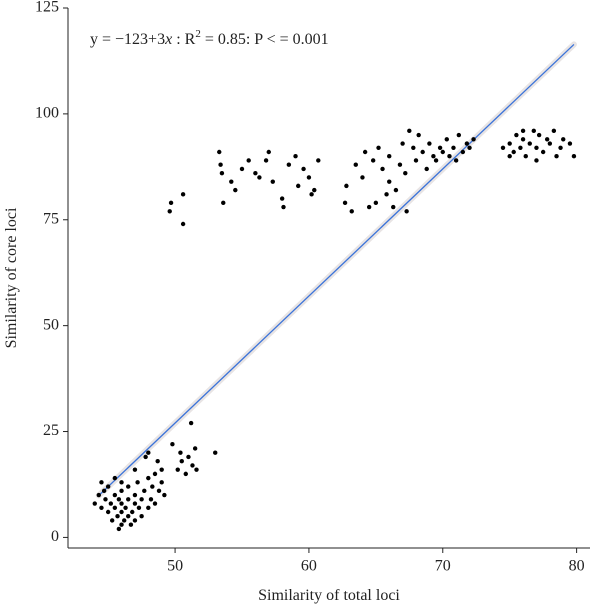 Image resolution: width=600 pixels, height=612 pixels. What do you see at coordinates (127, 39) in the screenshot?
I see `annotation-part: y = −123+3` at bounding box center [127, 39].